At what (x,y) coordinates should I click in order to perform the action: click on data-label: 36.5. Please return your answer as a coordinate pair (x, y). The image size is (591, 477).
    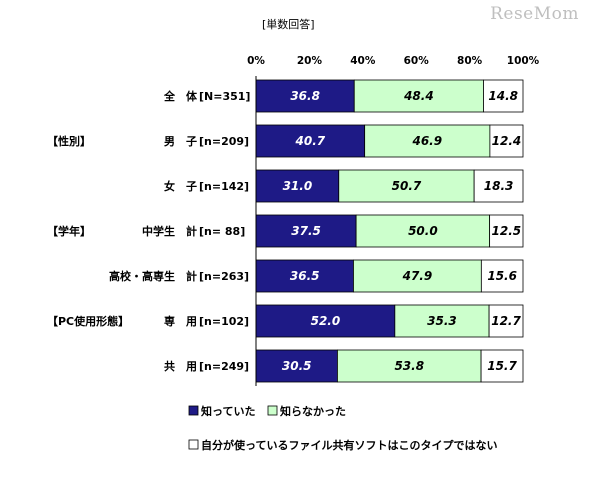
    Looking at the image, I should click on (305, 276).